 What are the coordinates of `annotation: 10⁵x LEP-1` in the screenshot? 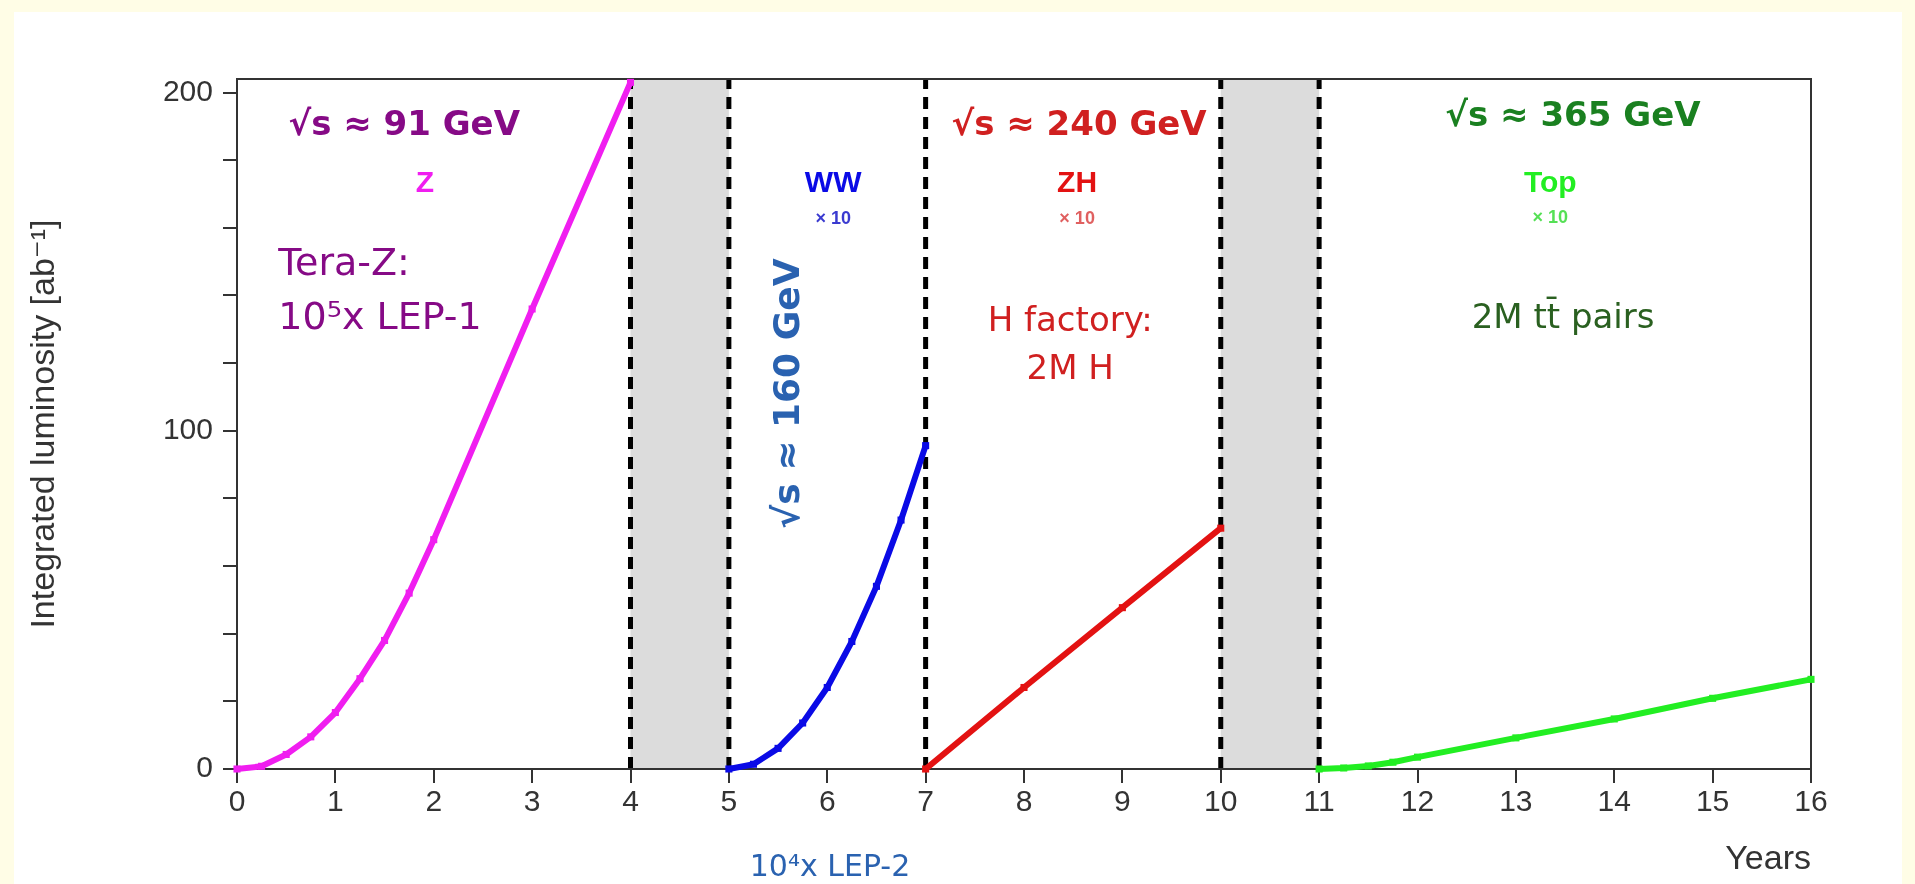 It's located at (380, 316).